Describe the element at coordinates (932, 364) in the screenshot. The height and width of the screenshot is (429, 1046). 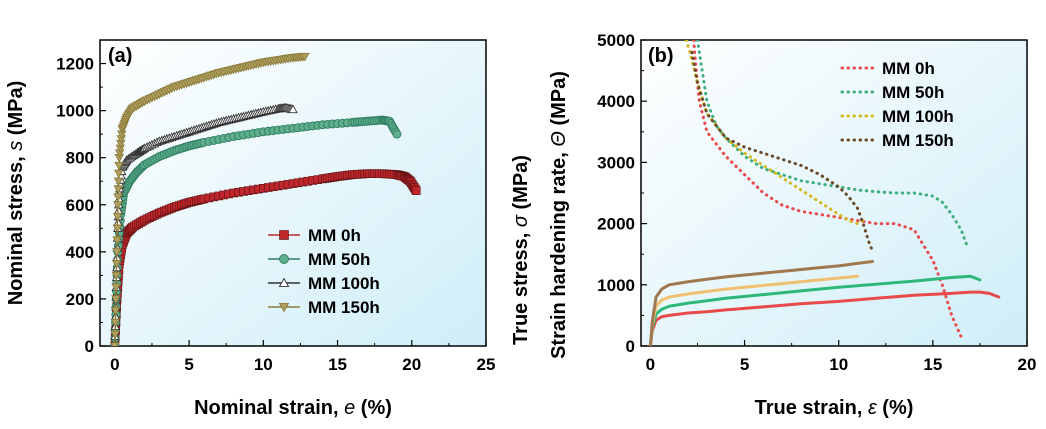
I see `panel-b-xtick-label: 15` at that location.